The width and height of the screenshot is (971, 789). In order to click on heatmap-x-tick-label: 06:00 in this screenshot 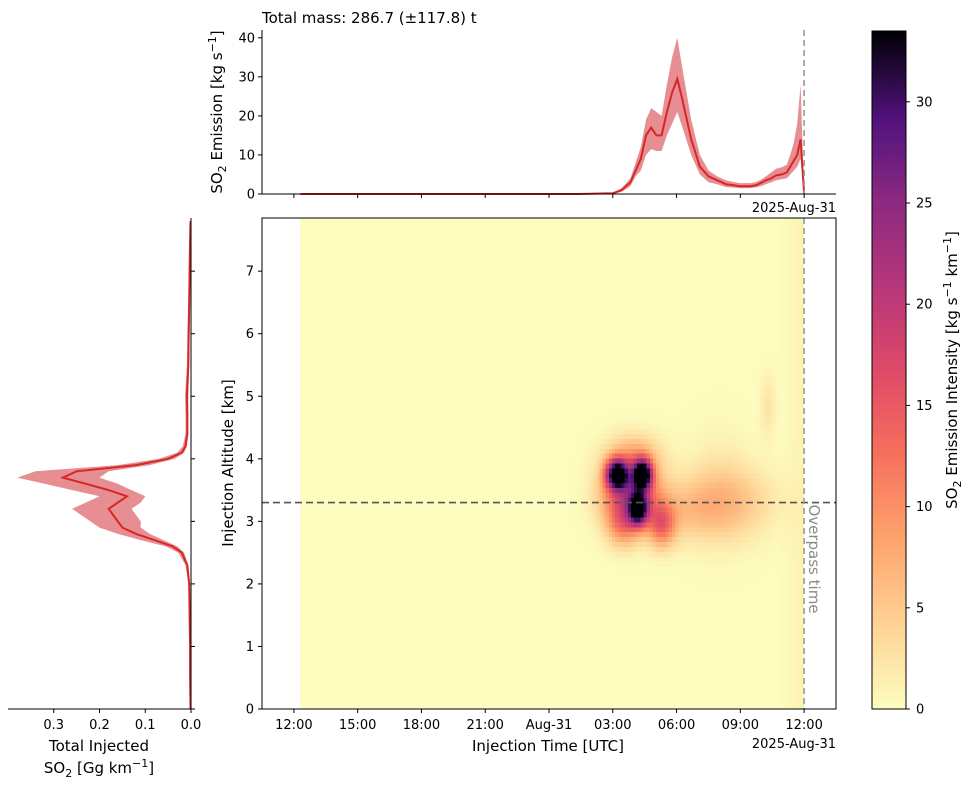, I will do `click(676, 725)`.